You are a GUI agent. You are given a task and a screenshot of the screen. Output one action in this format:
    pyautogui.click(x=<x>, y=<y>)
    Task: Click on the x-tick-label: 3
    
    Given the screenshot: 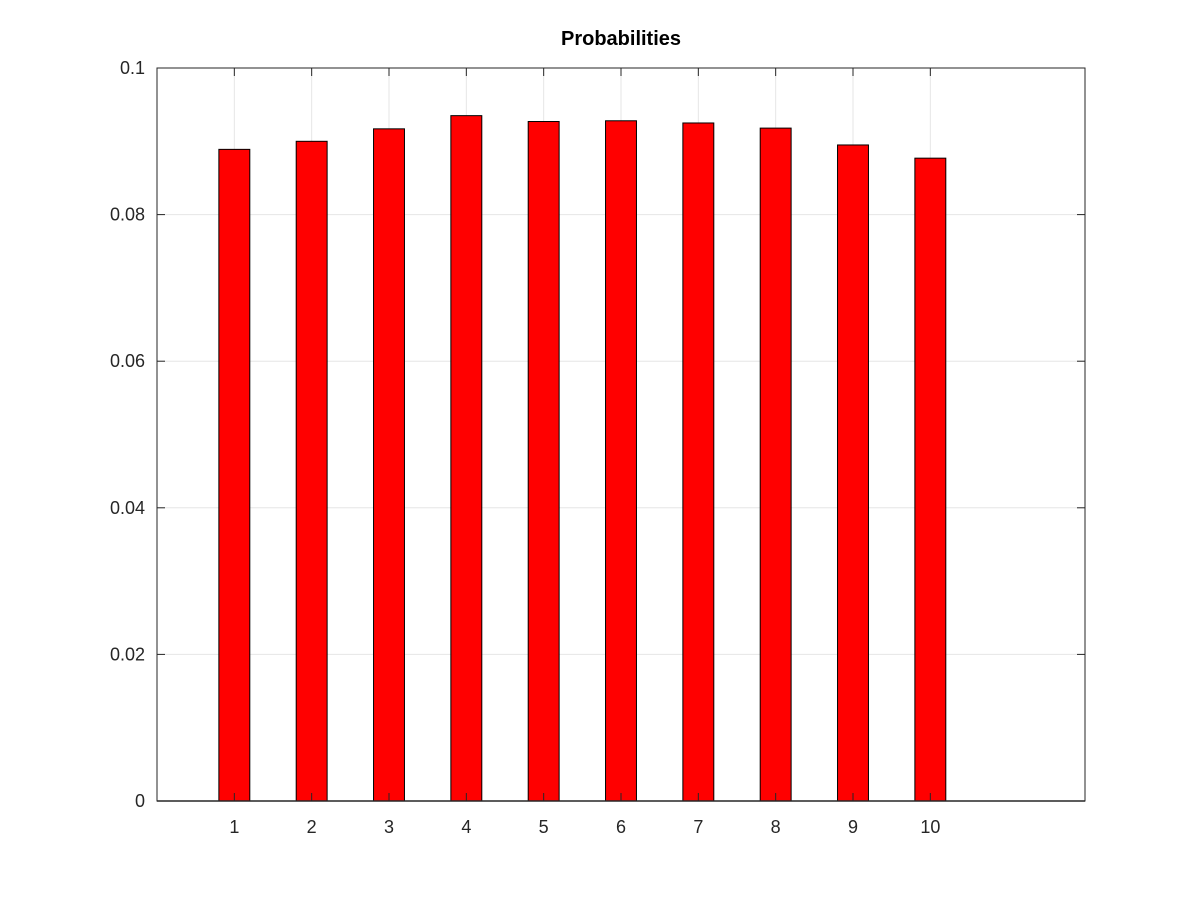 What is the action you would take?
    pyautogui.click(x=389, y=827)
    